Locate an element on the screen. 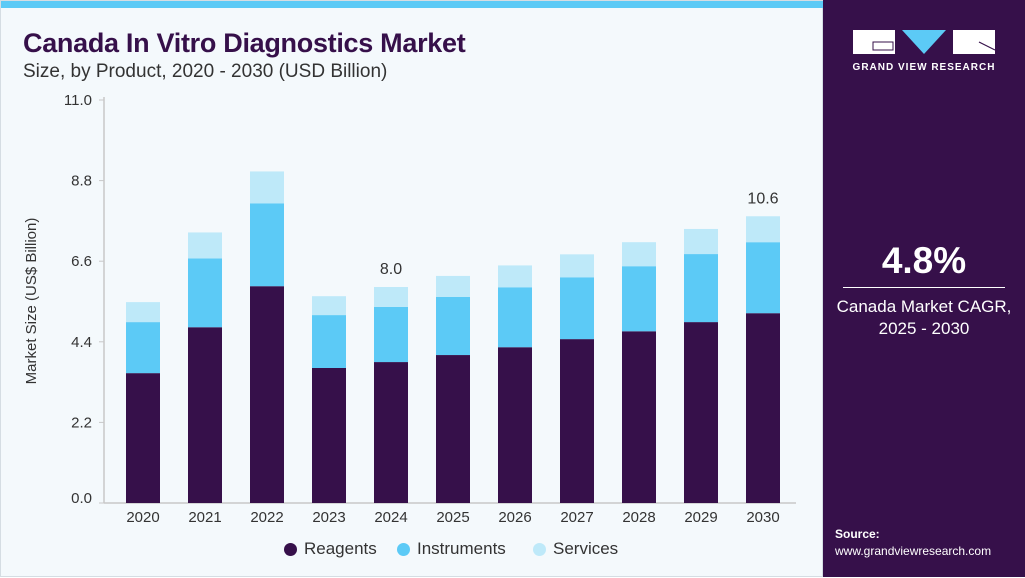 This screenshot has width=1025, height=578. y-tick-label: 2.2 is located at coordinates (81, 422).